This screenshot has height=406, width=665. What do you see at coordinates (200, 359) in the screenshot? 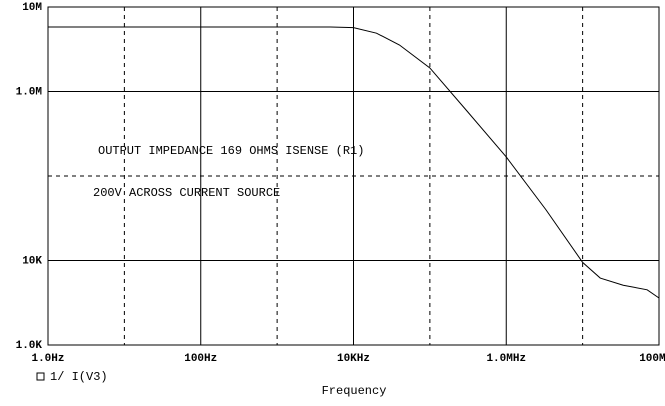
I see `x-tick-label: 100Hz` at bounding box center [200, 359].